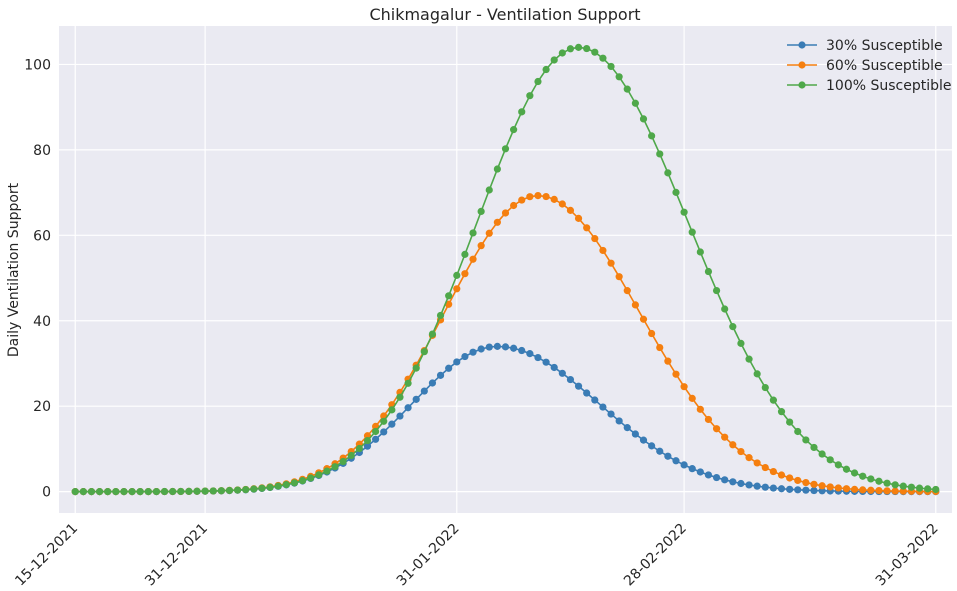 Image resolution: width=957 pixels, height=591 pixels. What do you see at coordinates (889, 86) in the screenshot?
I see `legend-label: 100% Susceptible` at bounding box center [889, 86].